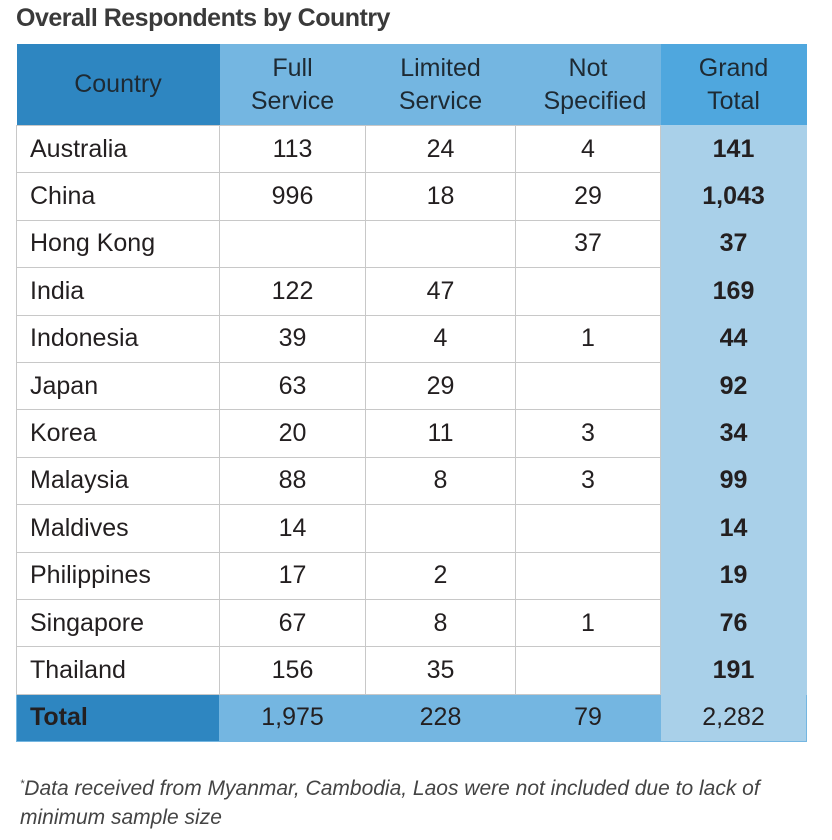  I want to click on table-row: Maldives 14 14, so click(411, 528).